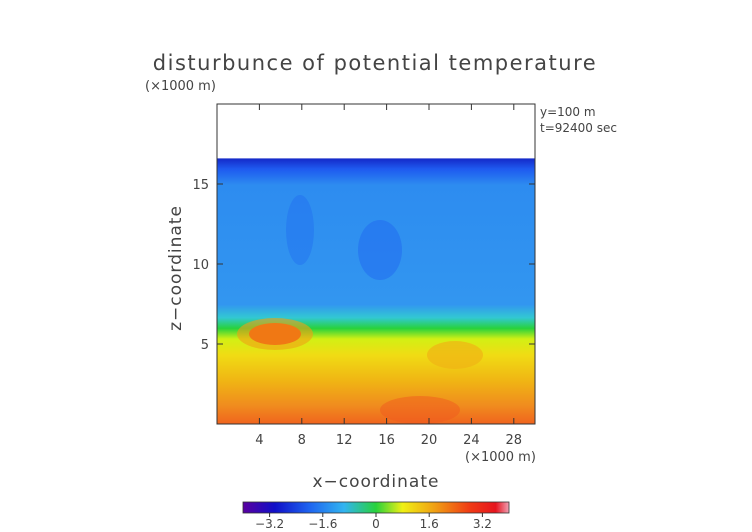 This screenshot has width=752, height=532. I want to click on x-axis-label: x−coordinate, so click(376, 482).